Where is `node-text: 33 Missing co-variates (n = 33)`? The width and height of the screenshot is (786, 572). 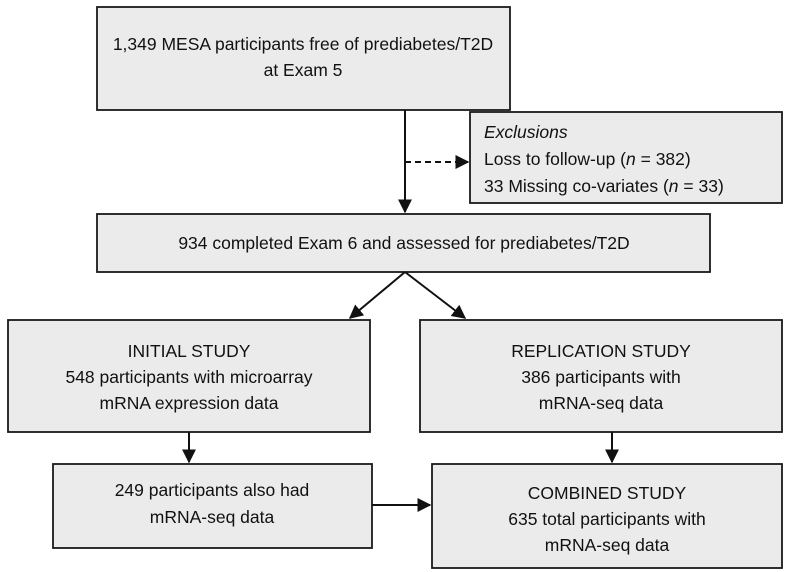 node-text: 33 Missing co-variates (n = 33) is located at coordinates (604, 186).